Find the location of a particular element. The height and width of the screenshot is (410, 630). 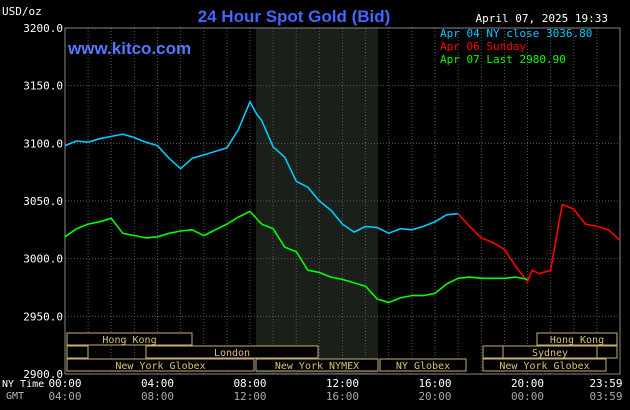

x-tick-ny: 23:59 is located at coordinates (605, 383).